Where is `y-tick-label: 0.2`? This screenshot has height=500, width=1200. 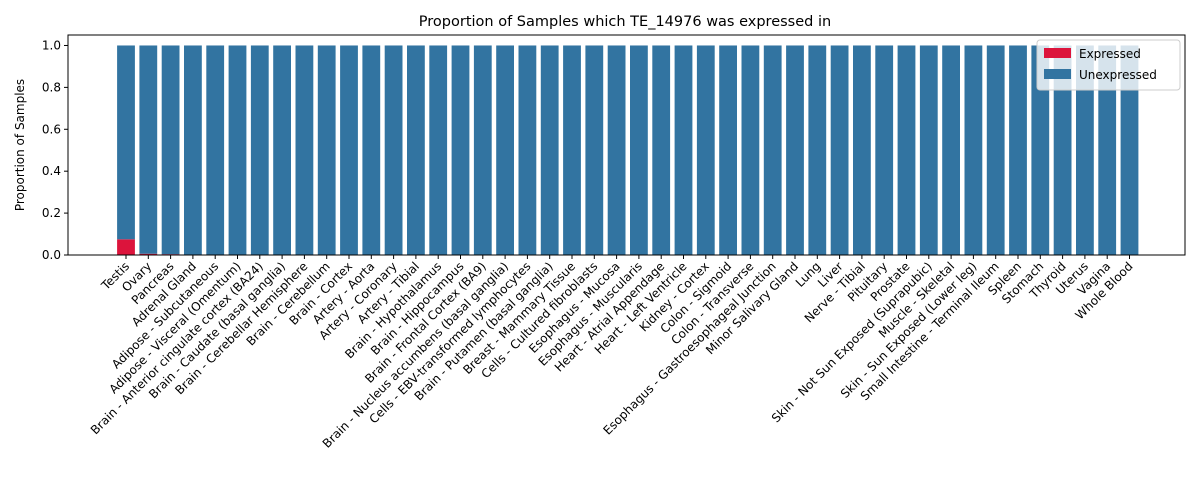 y-tick-label: 0.2 is located at coordinates (51, 213).